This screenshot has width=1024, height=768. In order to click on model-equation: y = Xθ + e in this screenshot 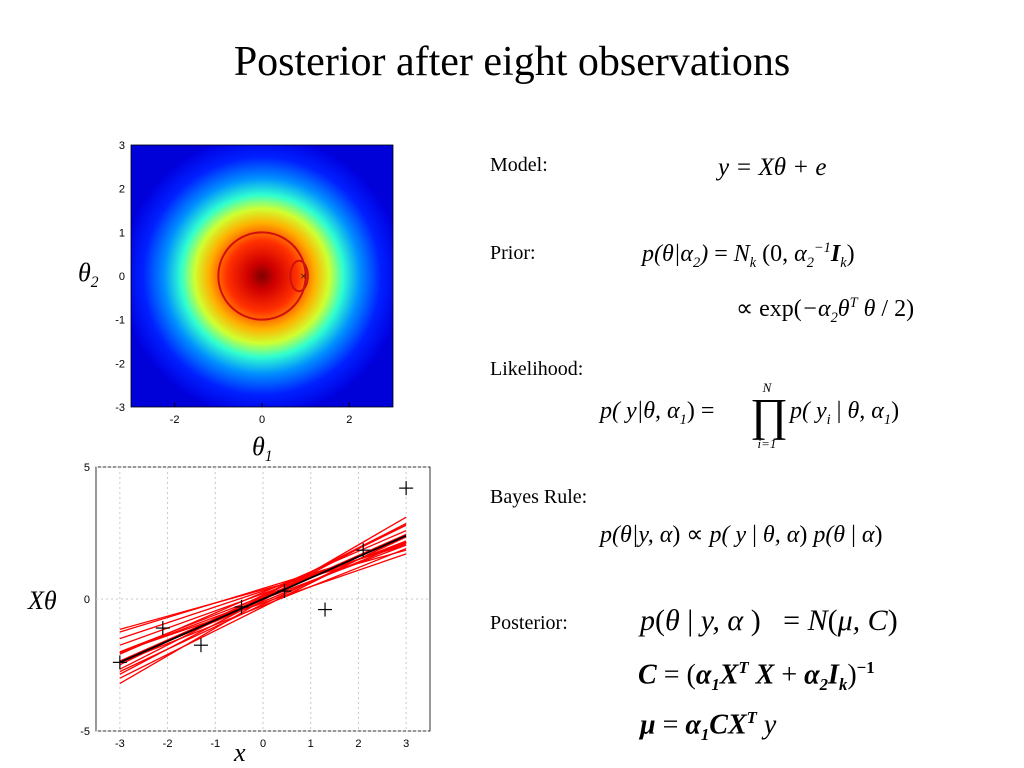, I will do `click(772, 167)`.